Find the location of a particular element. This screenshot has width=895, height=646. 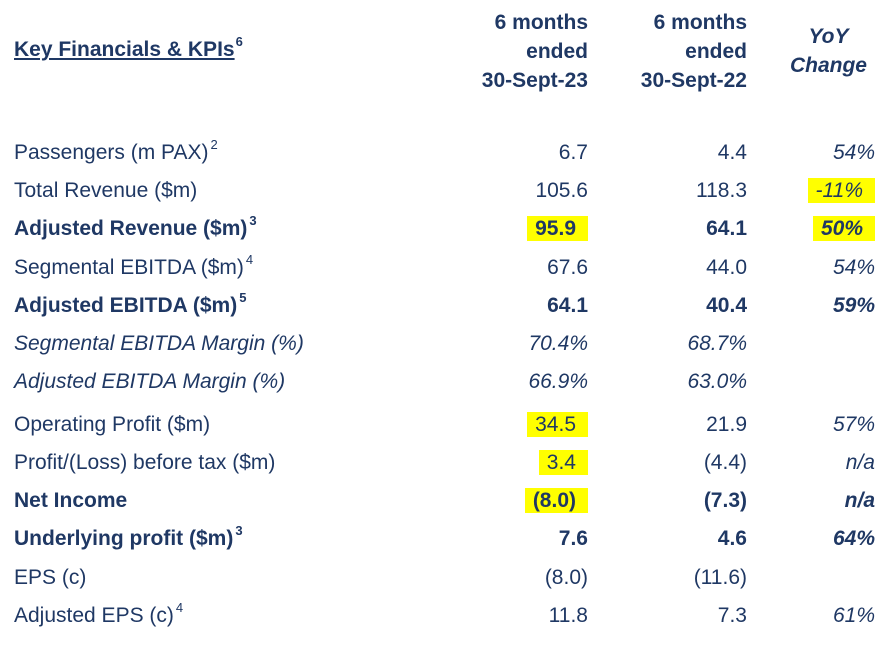

table-row: Adjusted EBITDA ($m) 5 64.1 40.4 59% is located at coordinates (447, 307).